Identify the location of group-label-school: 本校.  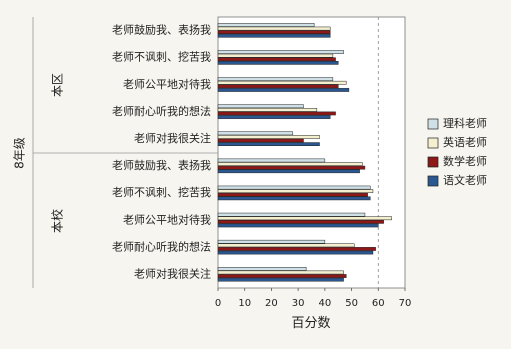
(57, 221).